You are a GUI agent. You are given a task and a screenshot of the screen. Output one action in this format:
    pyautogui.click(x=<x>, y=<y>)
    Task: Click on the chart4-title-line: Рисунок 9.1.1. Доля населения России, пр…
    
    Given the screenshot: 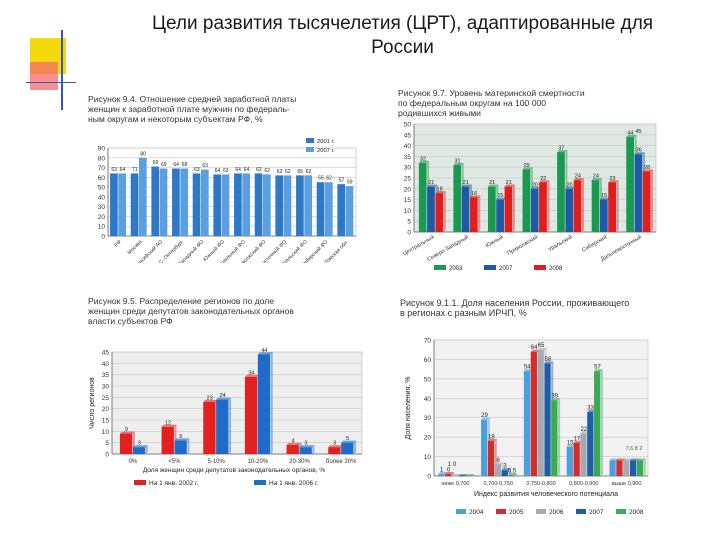 What is the action you would take?
    pyautogui.click(x=515, y=303)
    